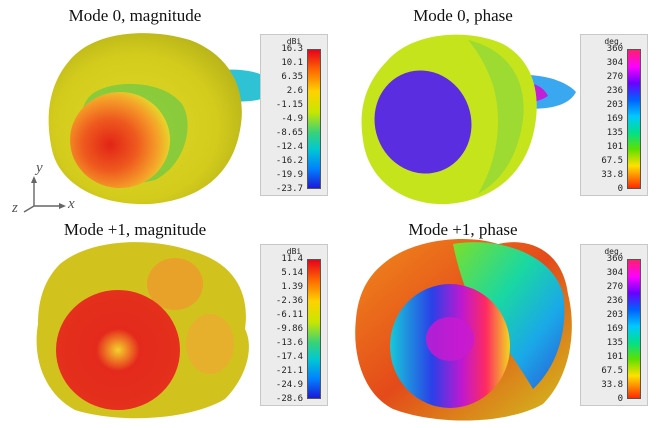  I want to click on colorbar-tick: 1.39, so click(292, 287).